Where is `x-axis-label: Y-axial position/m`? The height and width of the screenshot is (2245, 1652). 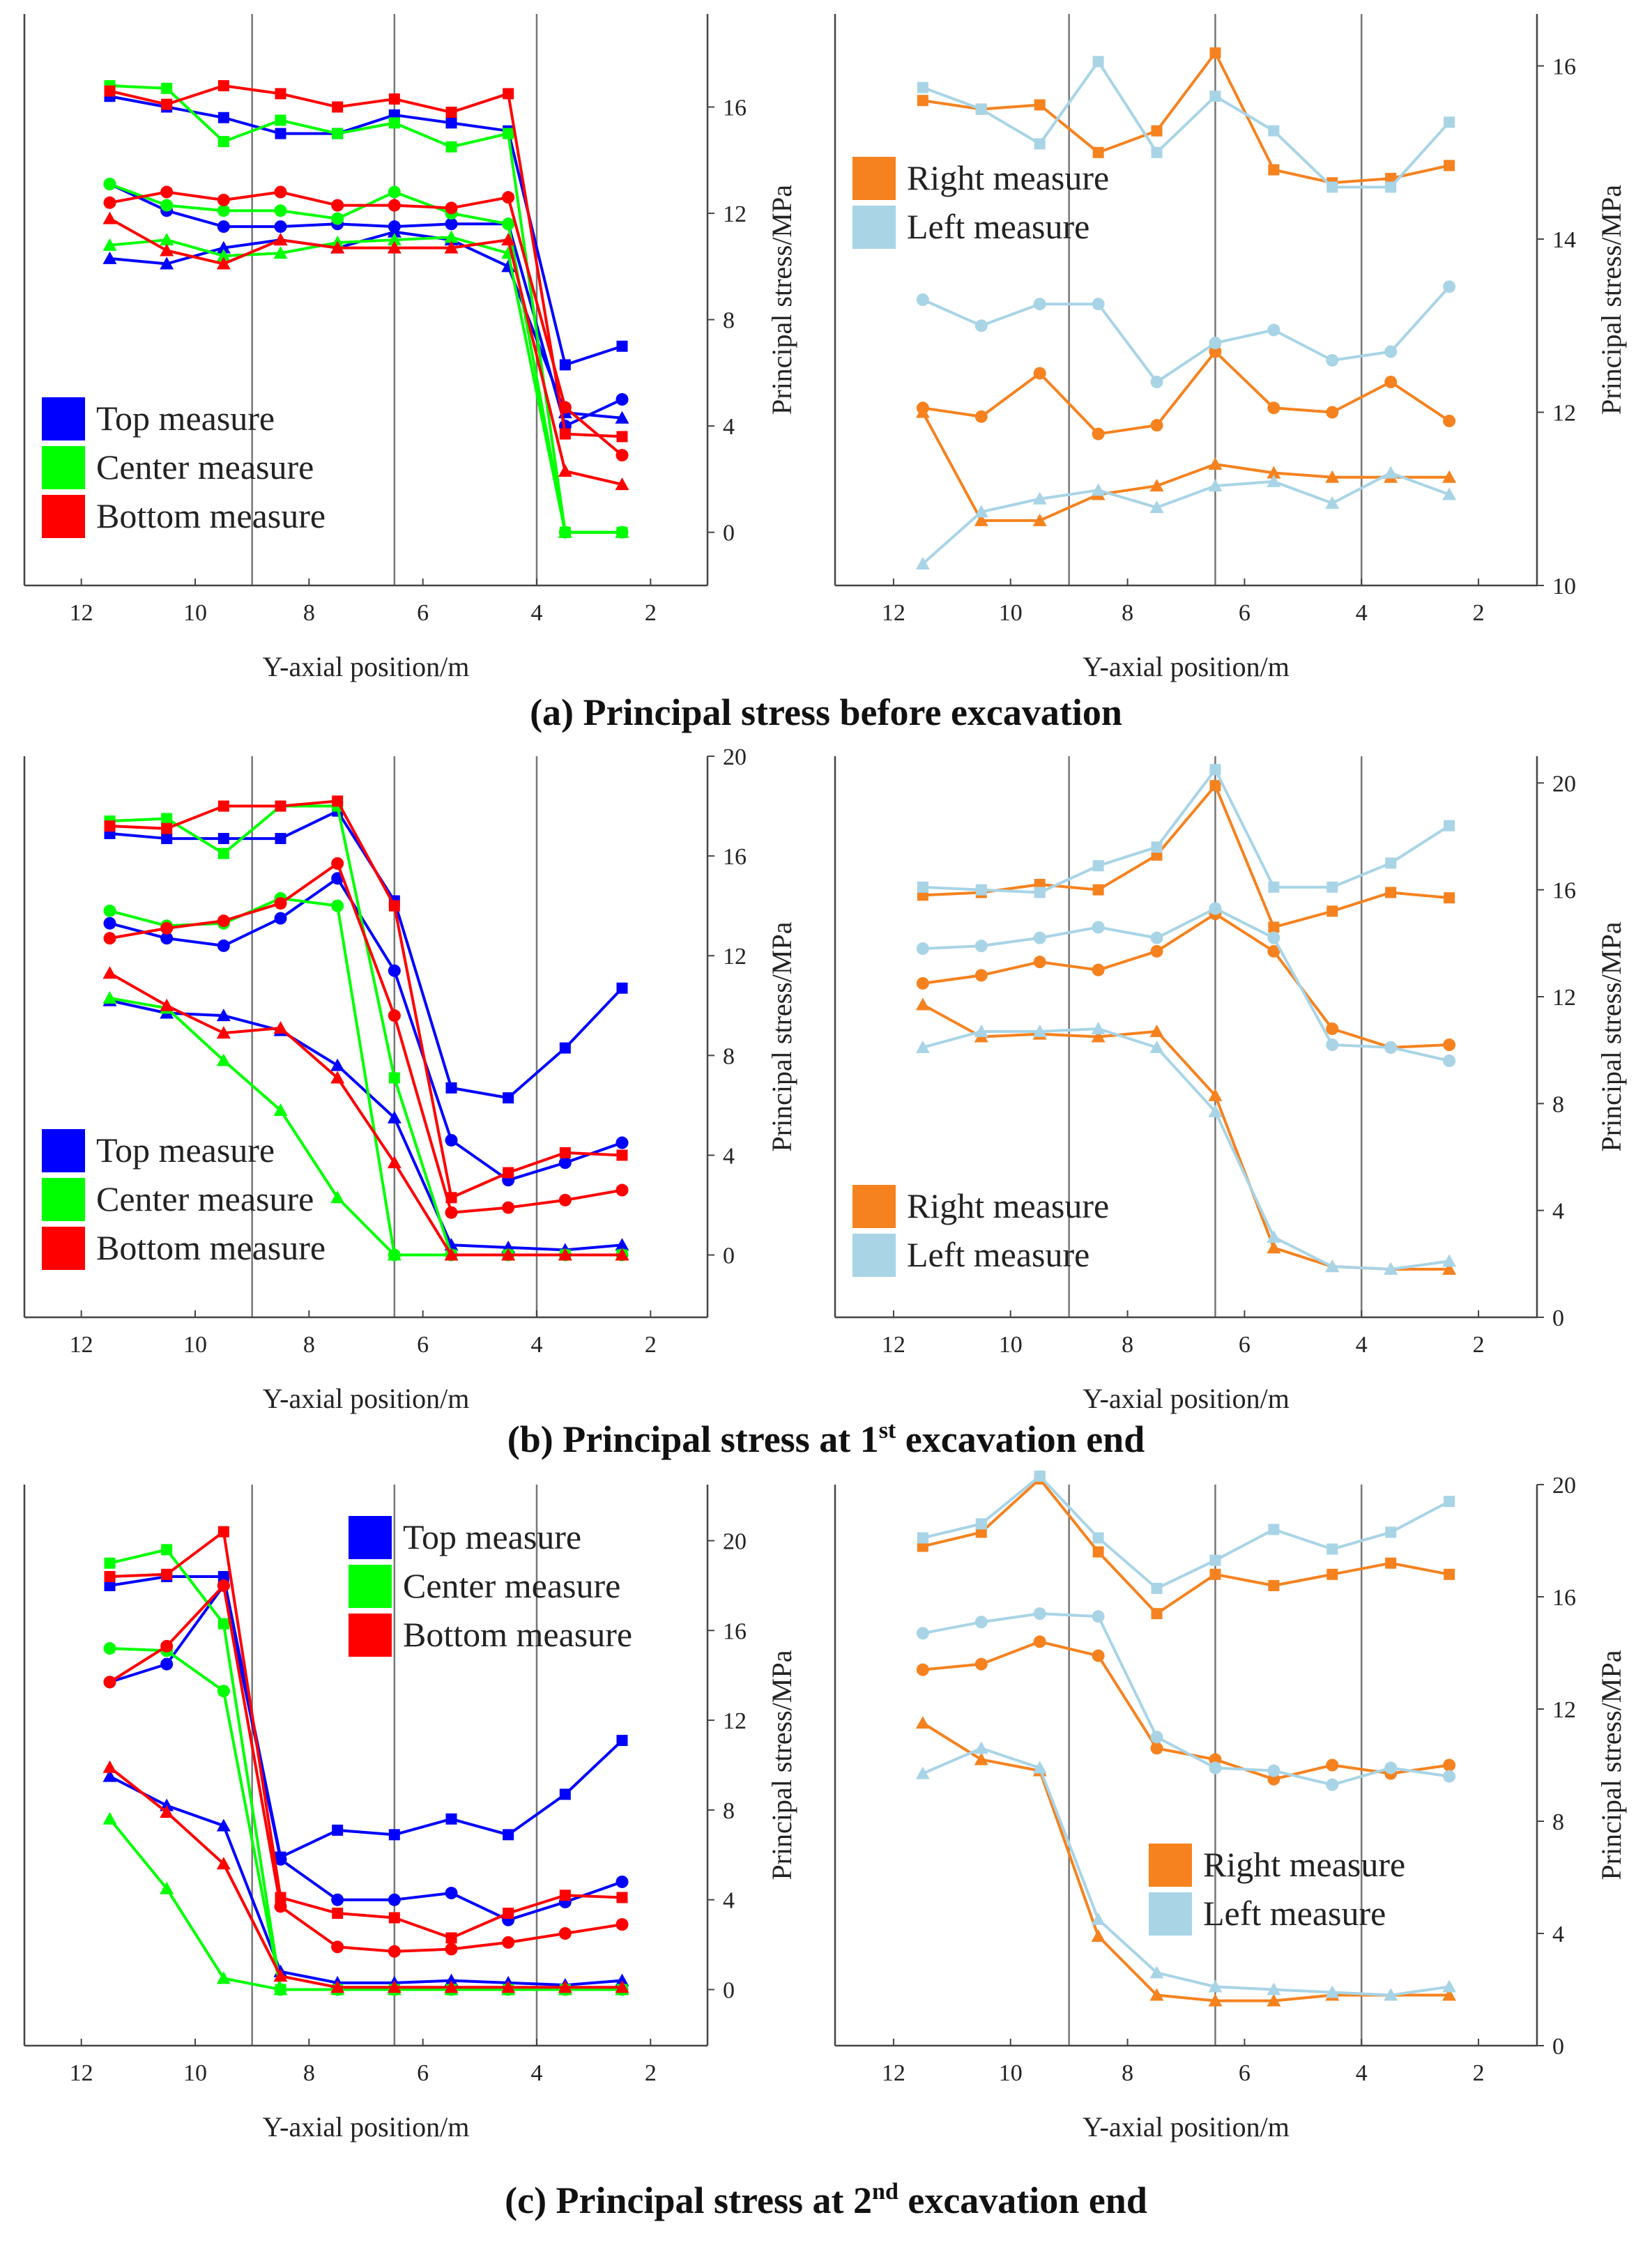
x-axis-label: Y-axial position/m is located at coordinates (366, 2127).